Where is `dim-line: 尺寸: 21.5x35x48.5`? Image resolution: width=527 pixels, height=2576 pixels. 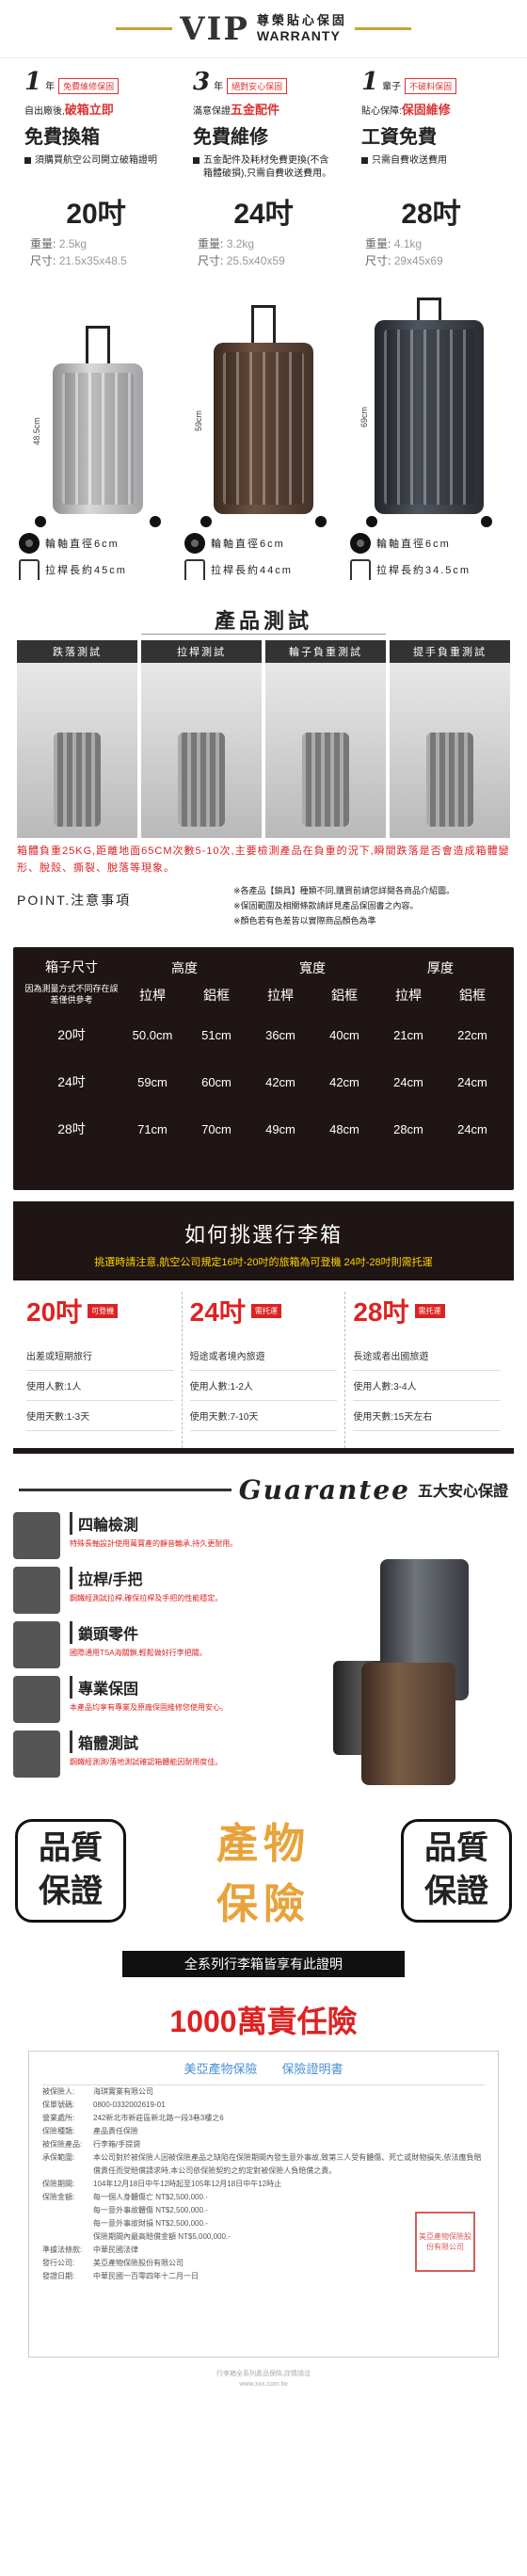 dim-line: 尺寸: 21.5x35x48.5 is located at coordinates (96, 260).